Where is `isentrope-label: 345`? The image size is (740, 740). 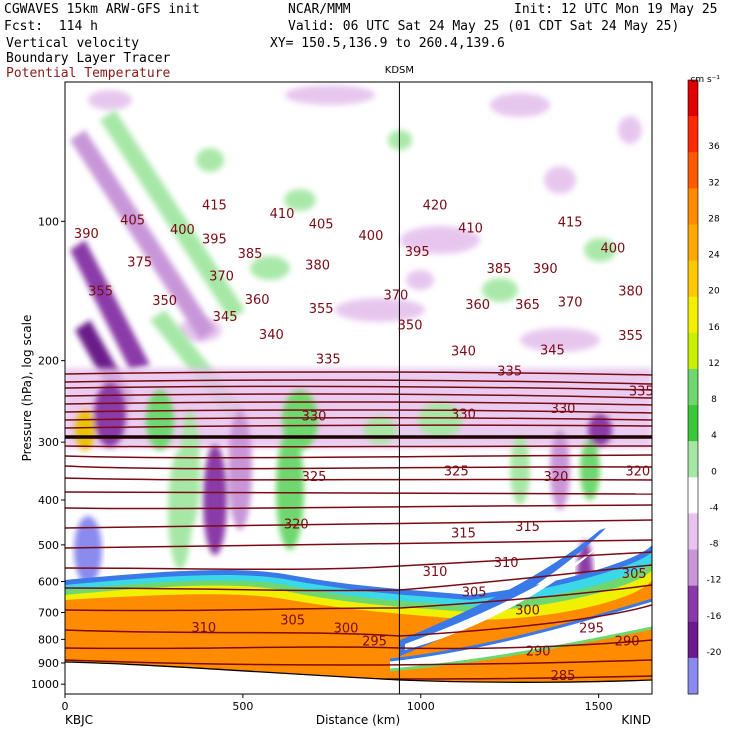 isentrope-label: 345 is located at coordinates (552, 350).